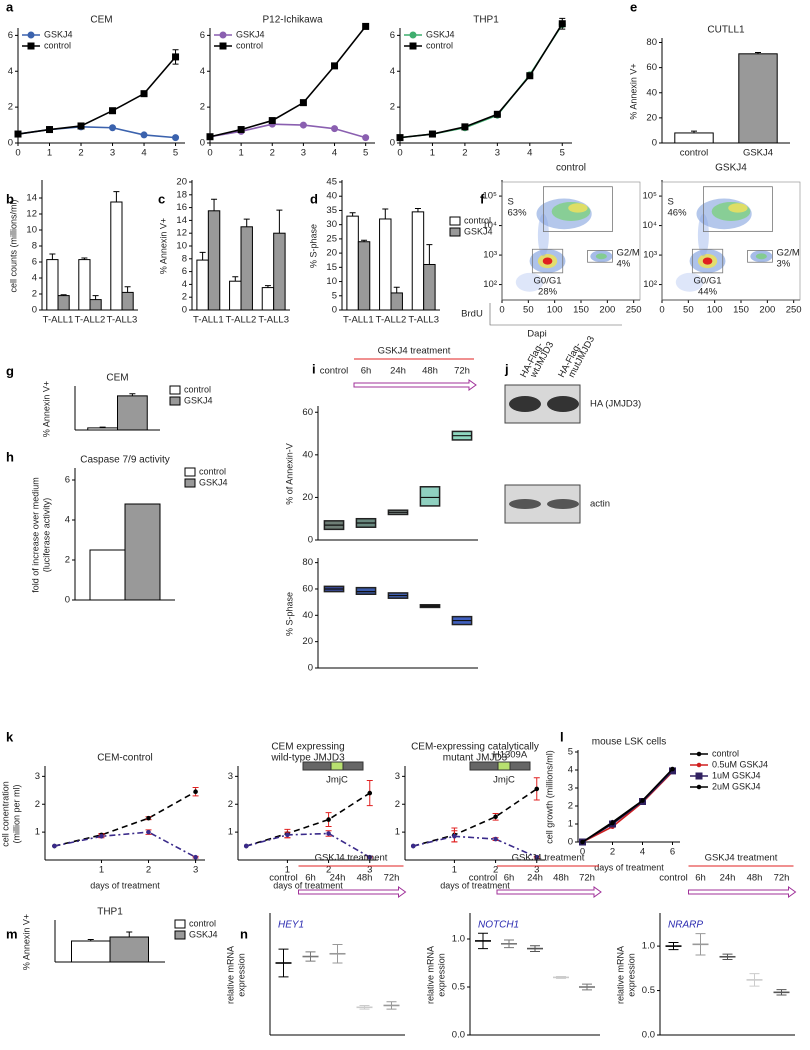  I want to click on panel-letter: j, so click(506, 368).